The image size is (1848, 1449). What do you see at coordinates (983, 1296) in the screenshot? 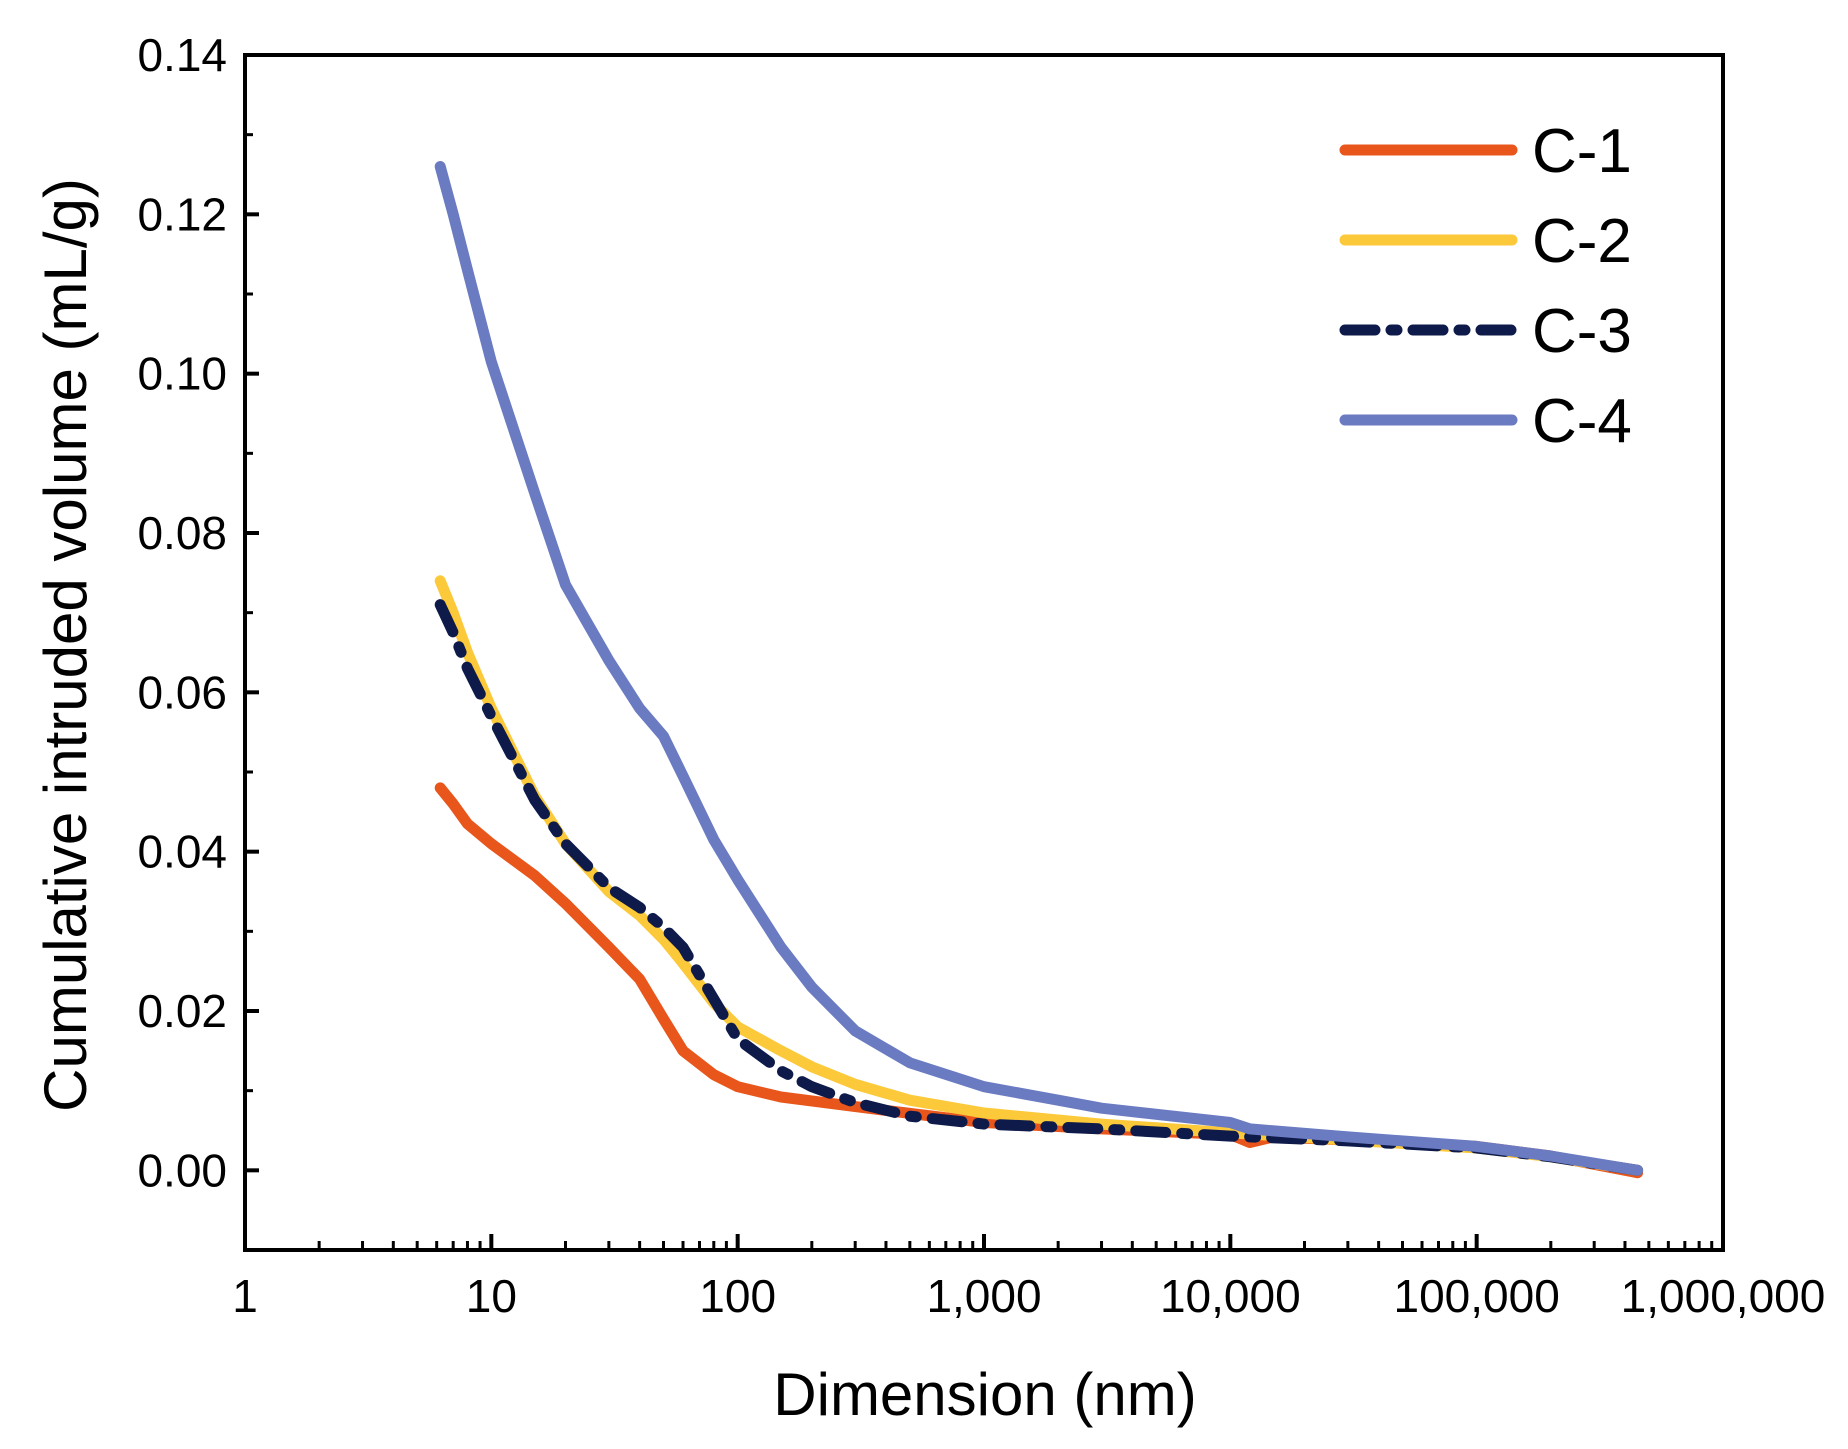
I see `x-tick-label: 1,000` at bounding box center [983, 1296].